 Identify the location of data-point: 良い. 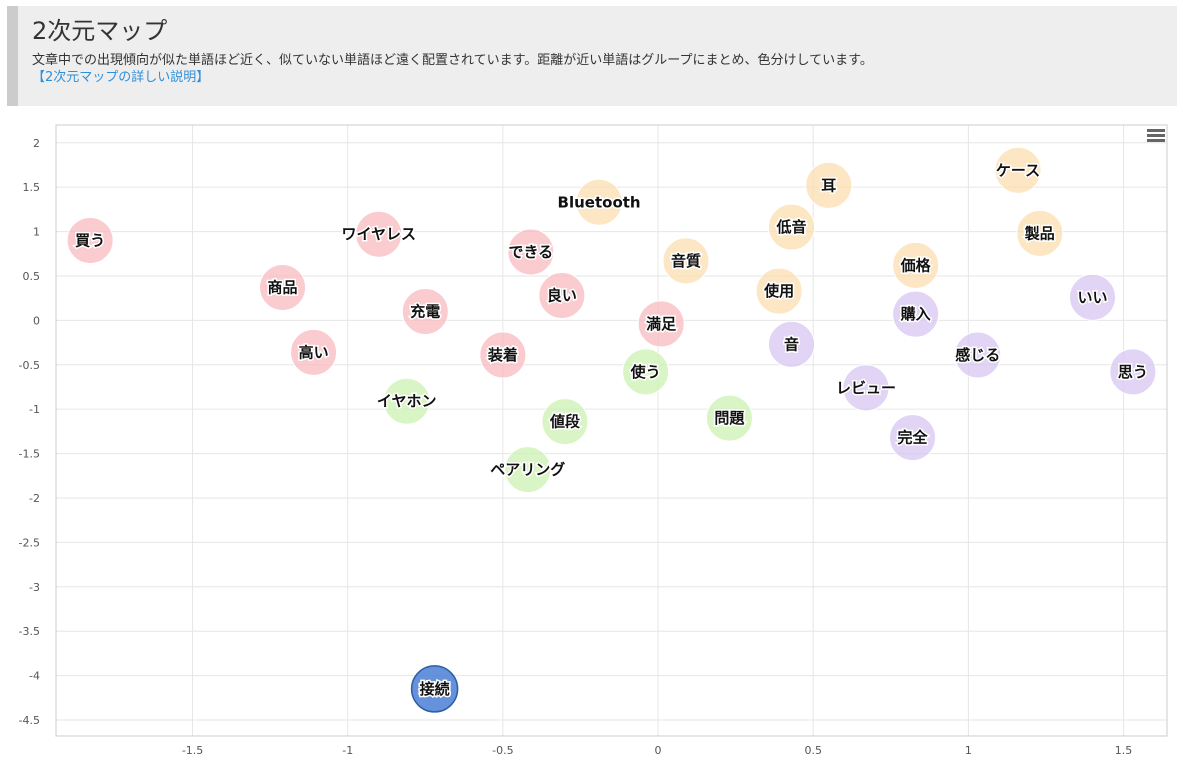
(562, 296).